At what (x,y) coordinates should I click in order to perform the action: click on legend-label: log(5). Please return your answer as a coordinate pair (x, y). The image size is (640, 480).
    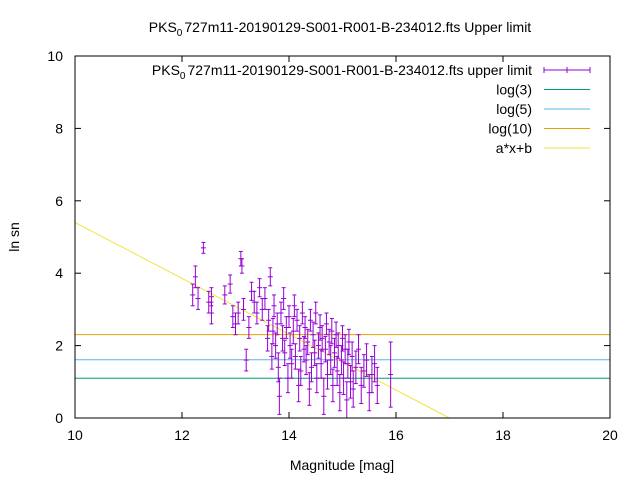
    Looking at the image, I should click on (514, 109).